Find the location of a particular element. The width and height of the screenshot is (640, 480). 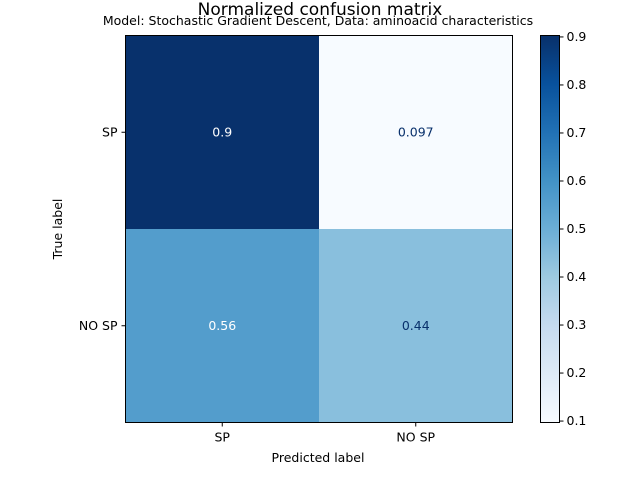

colorbar-tick-label: 0.1 is located at coordinates (577, 420).